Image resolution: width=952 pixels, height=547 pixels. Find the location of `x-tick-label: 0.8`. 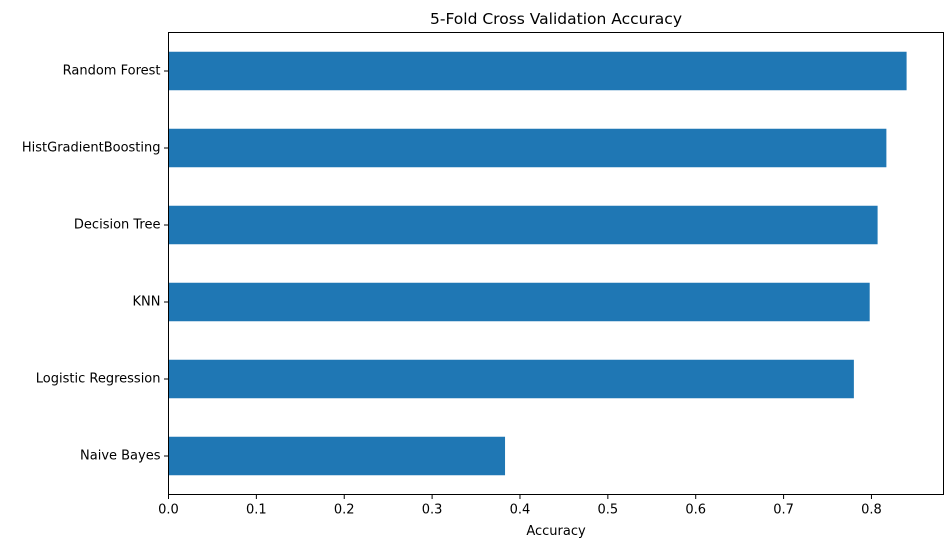

x-tick-label: 0.8 is located at coordinates (871, 510).